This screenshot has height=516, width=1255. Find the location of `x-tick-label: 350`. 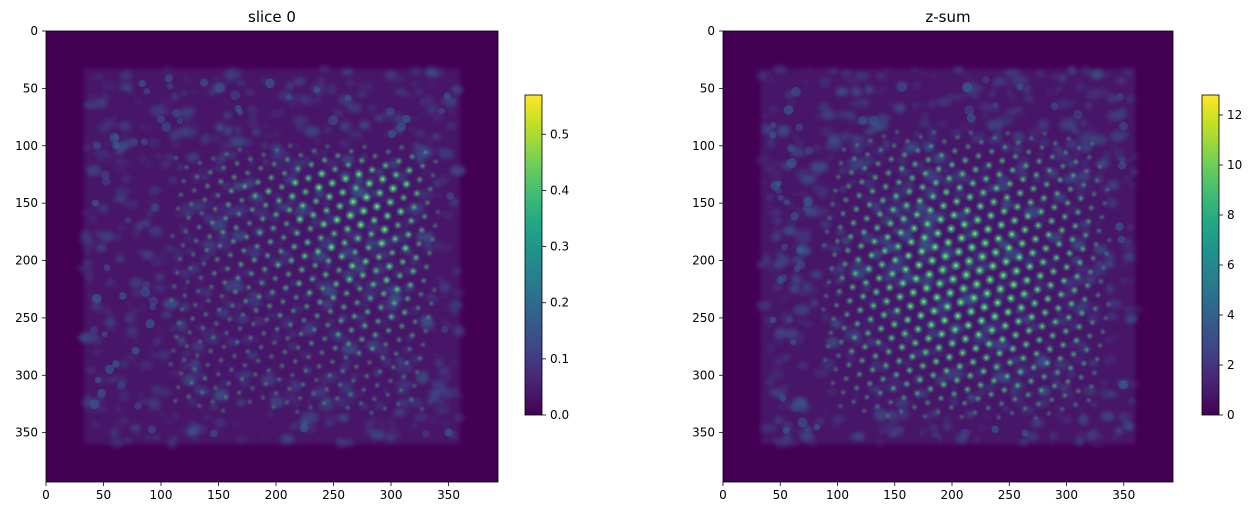

x-tick-label: 350 is located at coordinates (1123, 495).